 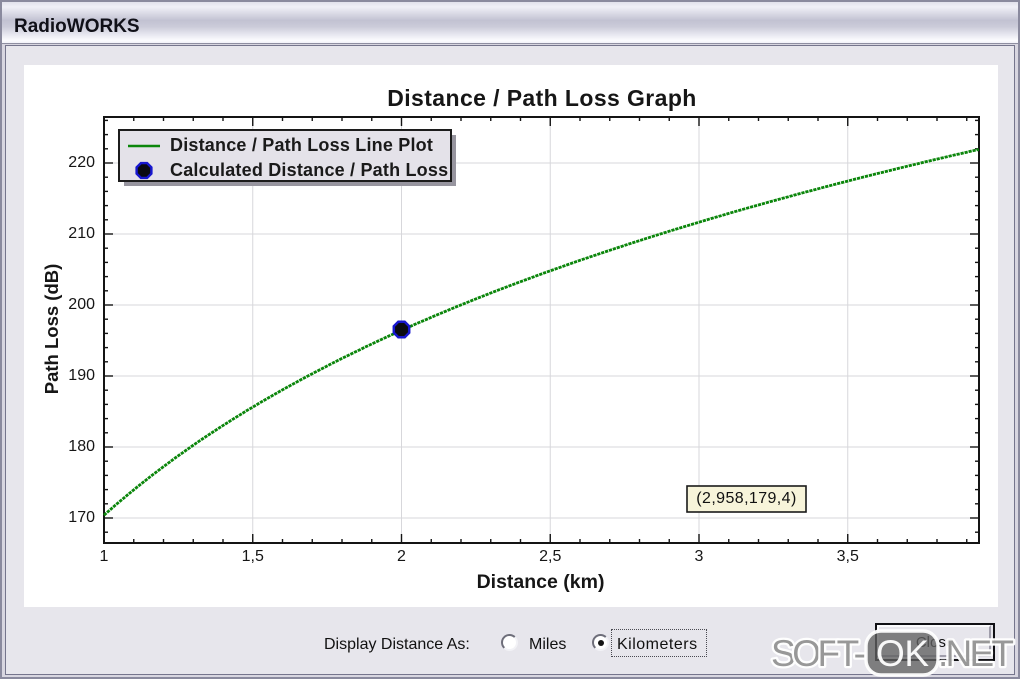 What do you see at coordinates (902, 653) in the screenshot?
I see `svg-text: OK` at bounding box center [902, 653].